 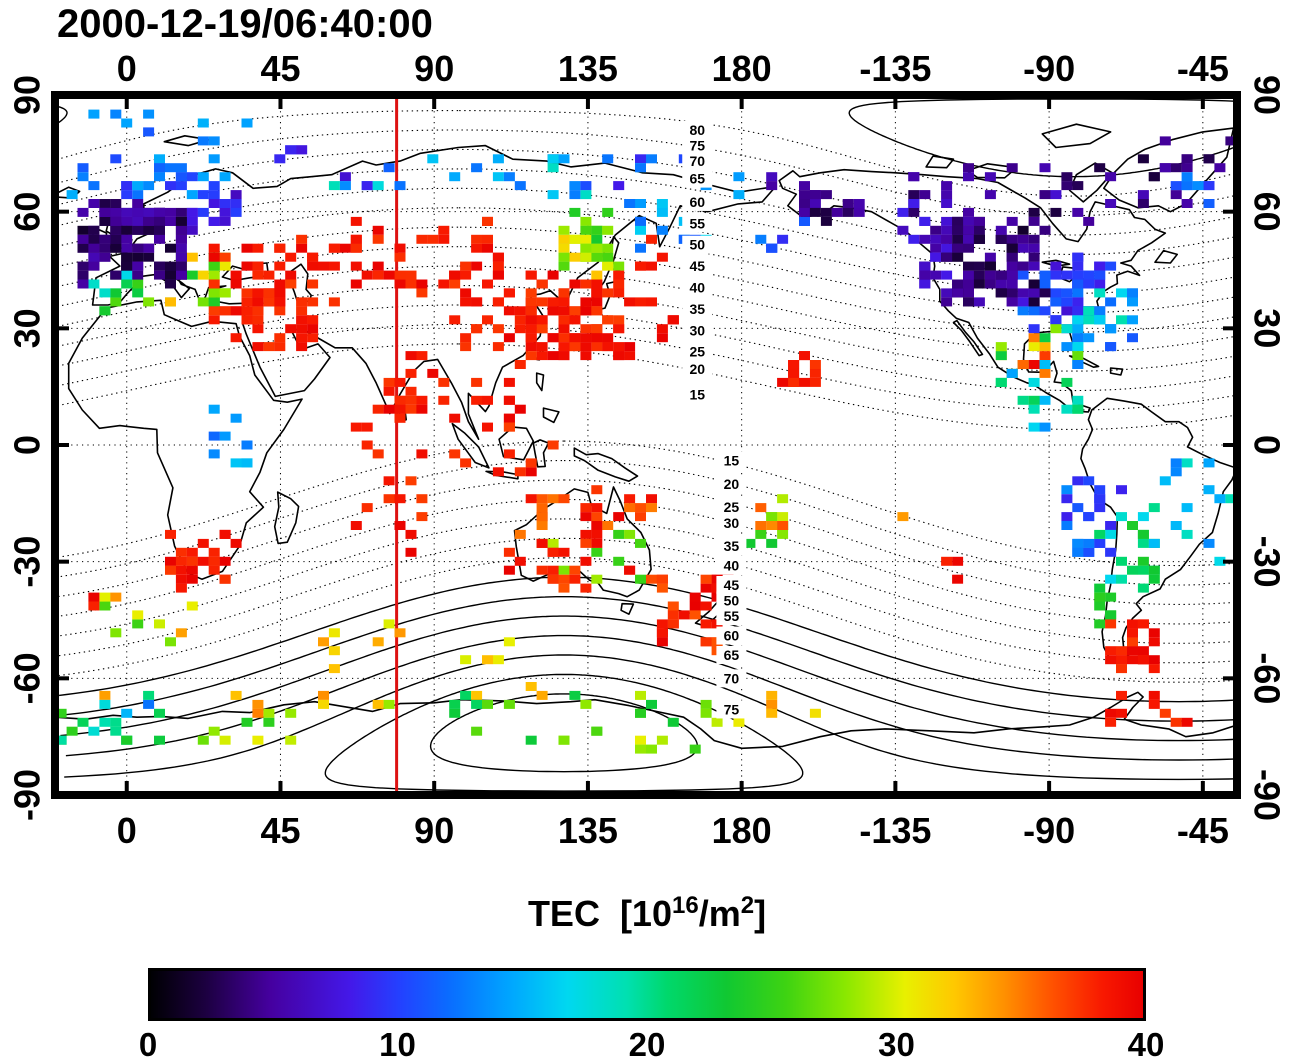 I want to click on lat-tick-label-right: 0, so click(x=1266, y=445).